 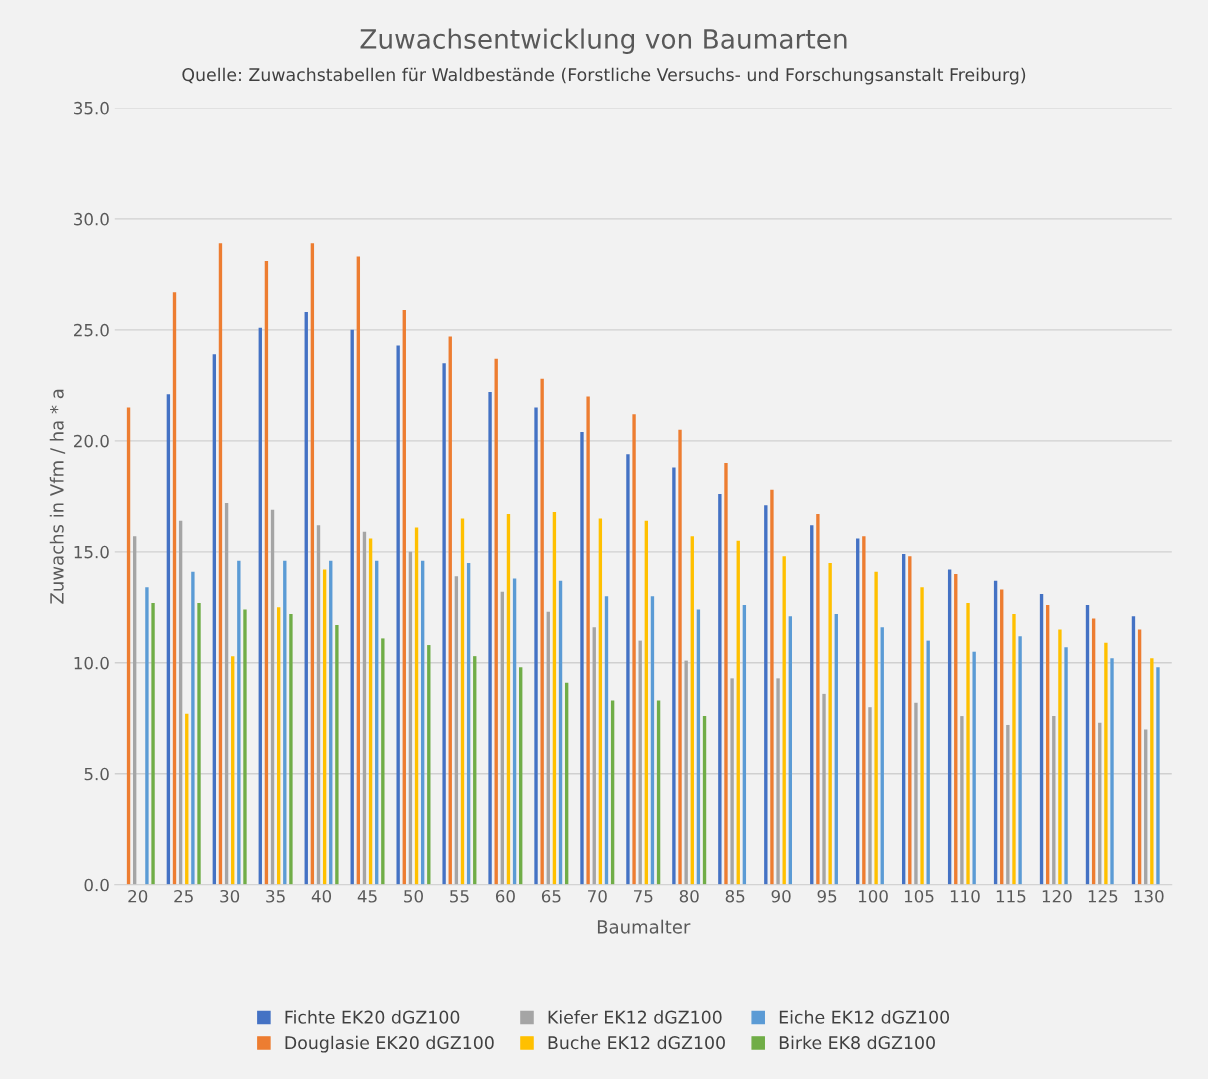 I want to click on x-tick-label: 65, so click(x=551, y=896).